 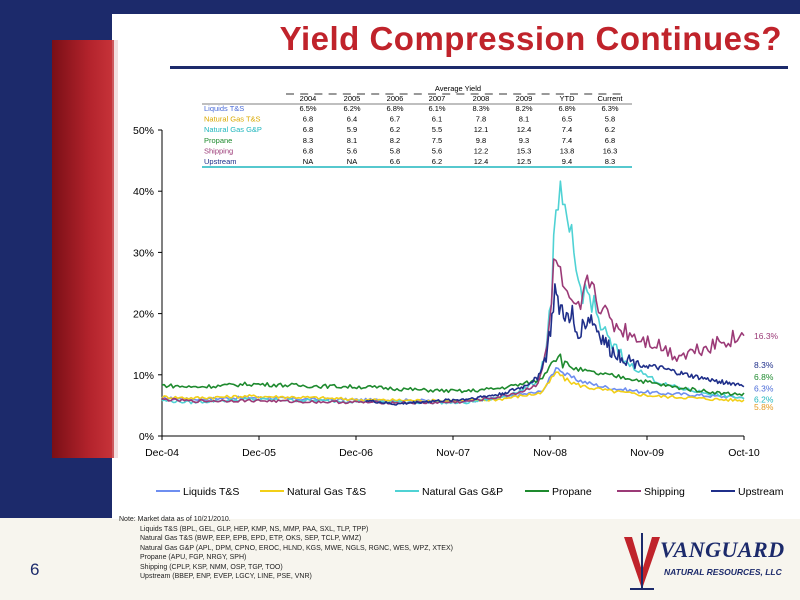 What do you see at coordinates (395, 119) in the screenshot?
I see `table-cell: 6.7` at bounding box center [395, 119].